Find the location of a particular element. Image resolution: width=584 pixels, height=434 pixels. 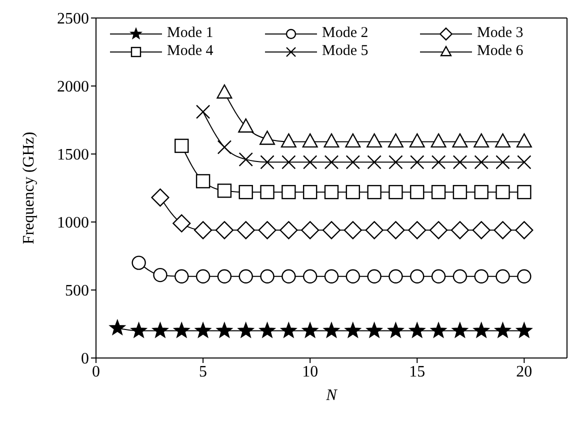

x-tick-label: 20 is located at coordinates (524, 371).